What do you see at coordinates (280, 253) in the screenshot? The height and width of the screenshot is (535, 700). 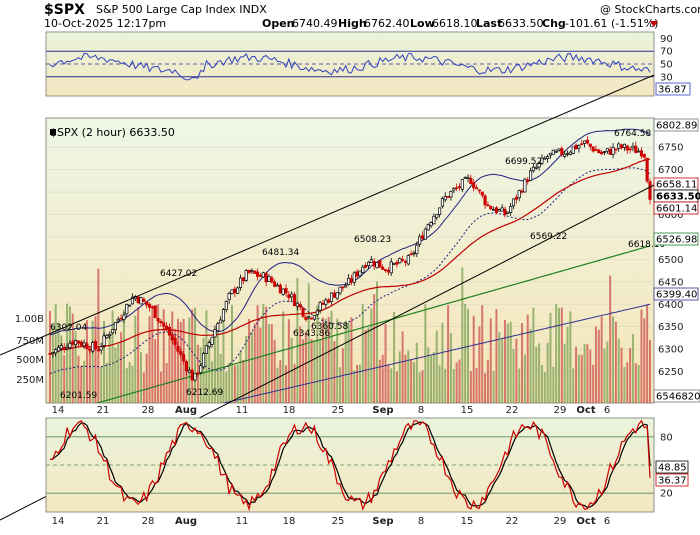 I see `price-callout: 6481.34` at bounding box center [280, 253].